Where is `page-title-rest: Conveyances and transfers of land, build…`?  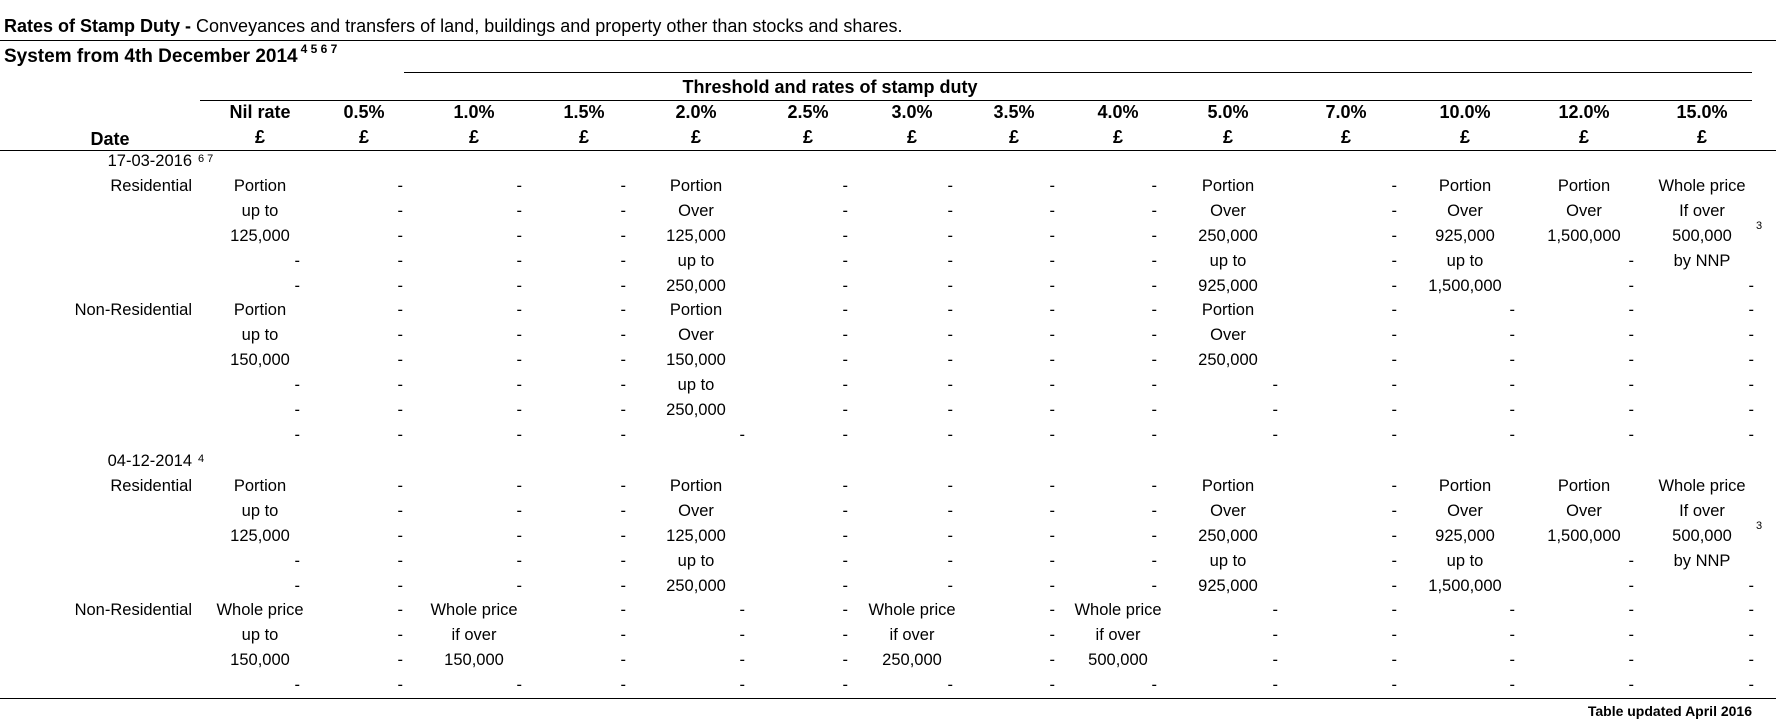 page-title-rest: Conveyances and transfers of land, build… is located at coordinates (549, 26).